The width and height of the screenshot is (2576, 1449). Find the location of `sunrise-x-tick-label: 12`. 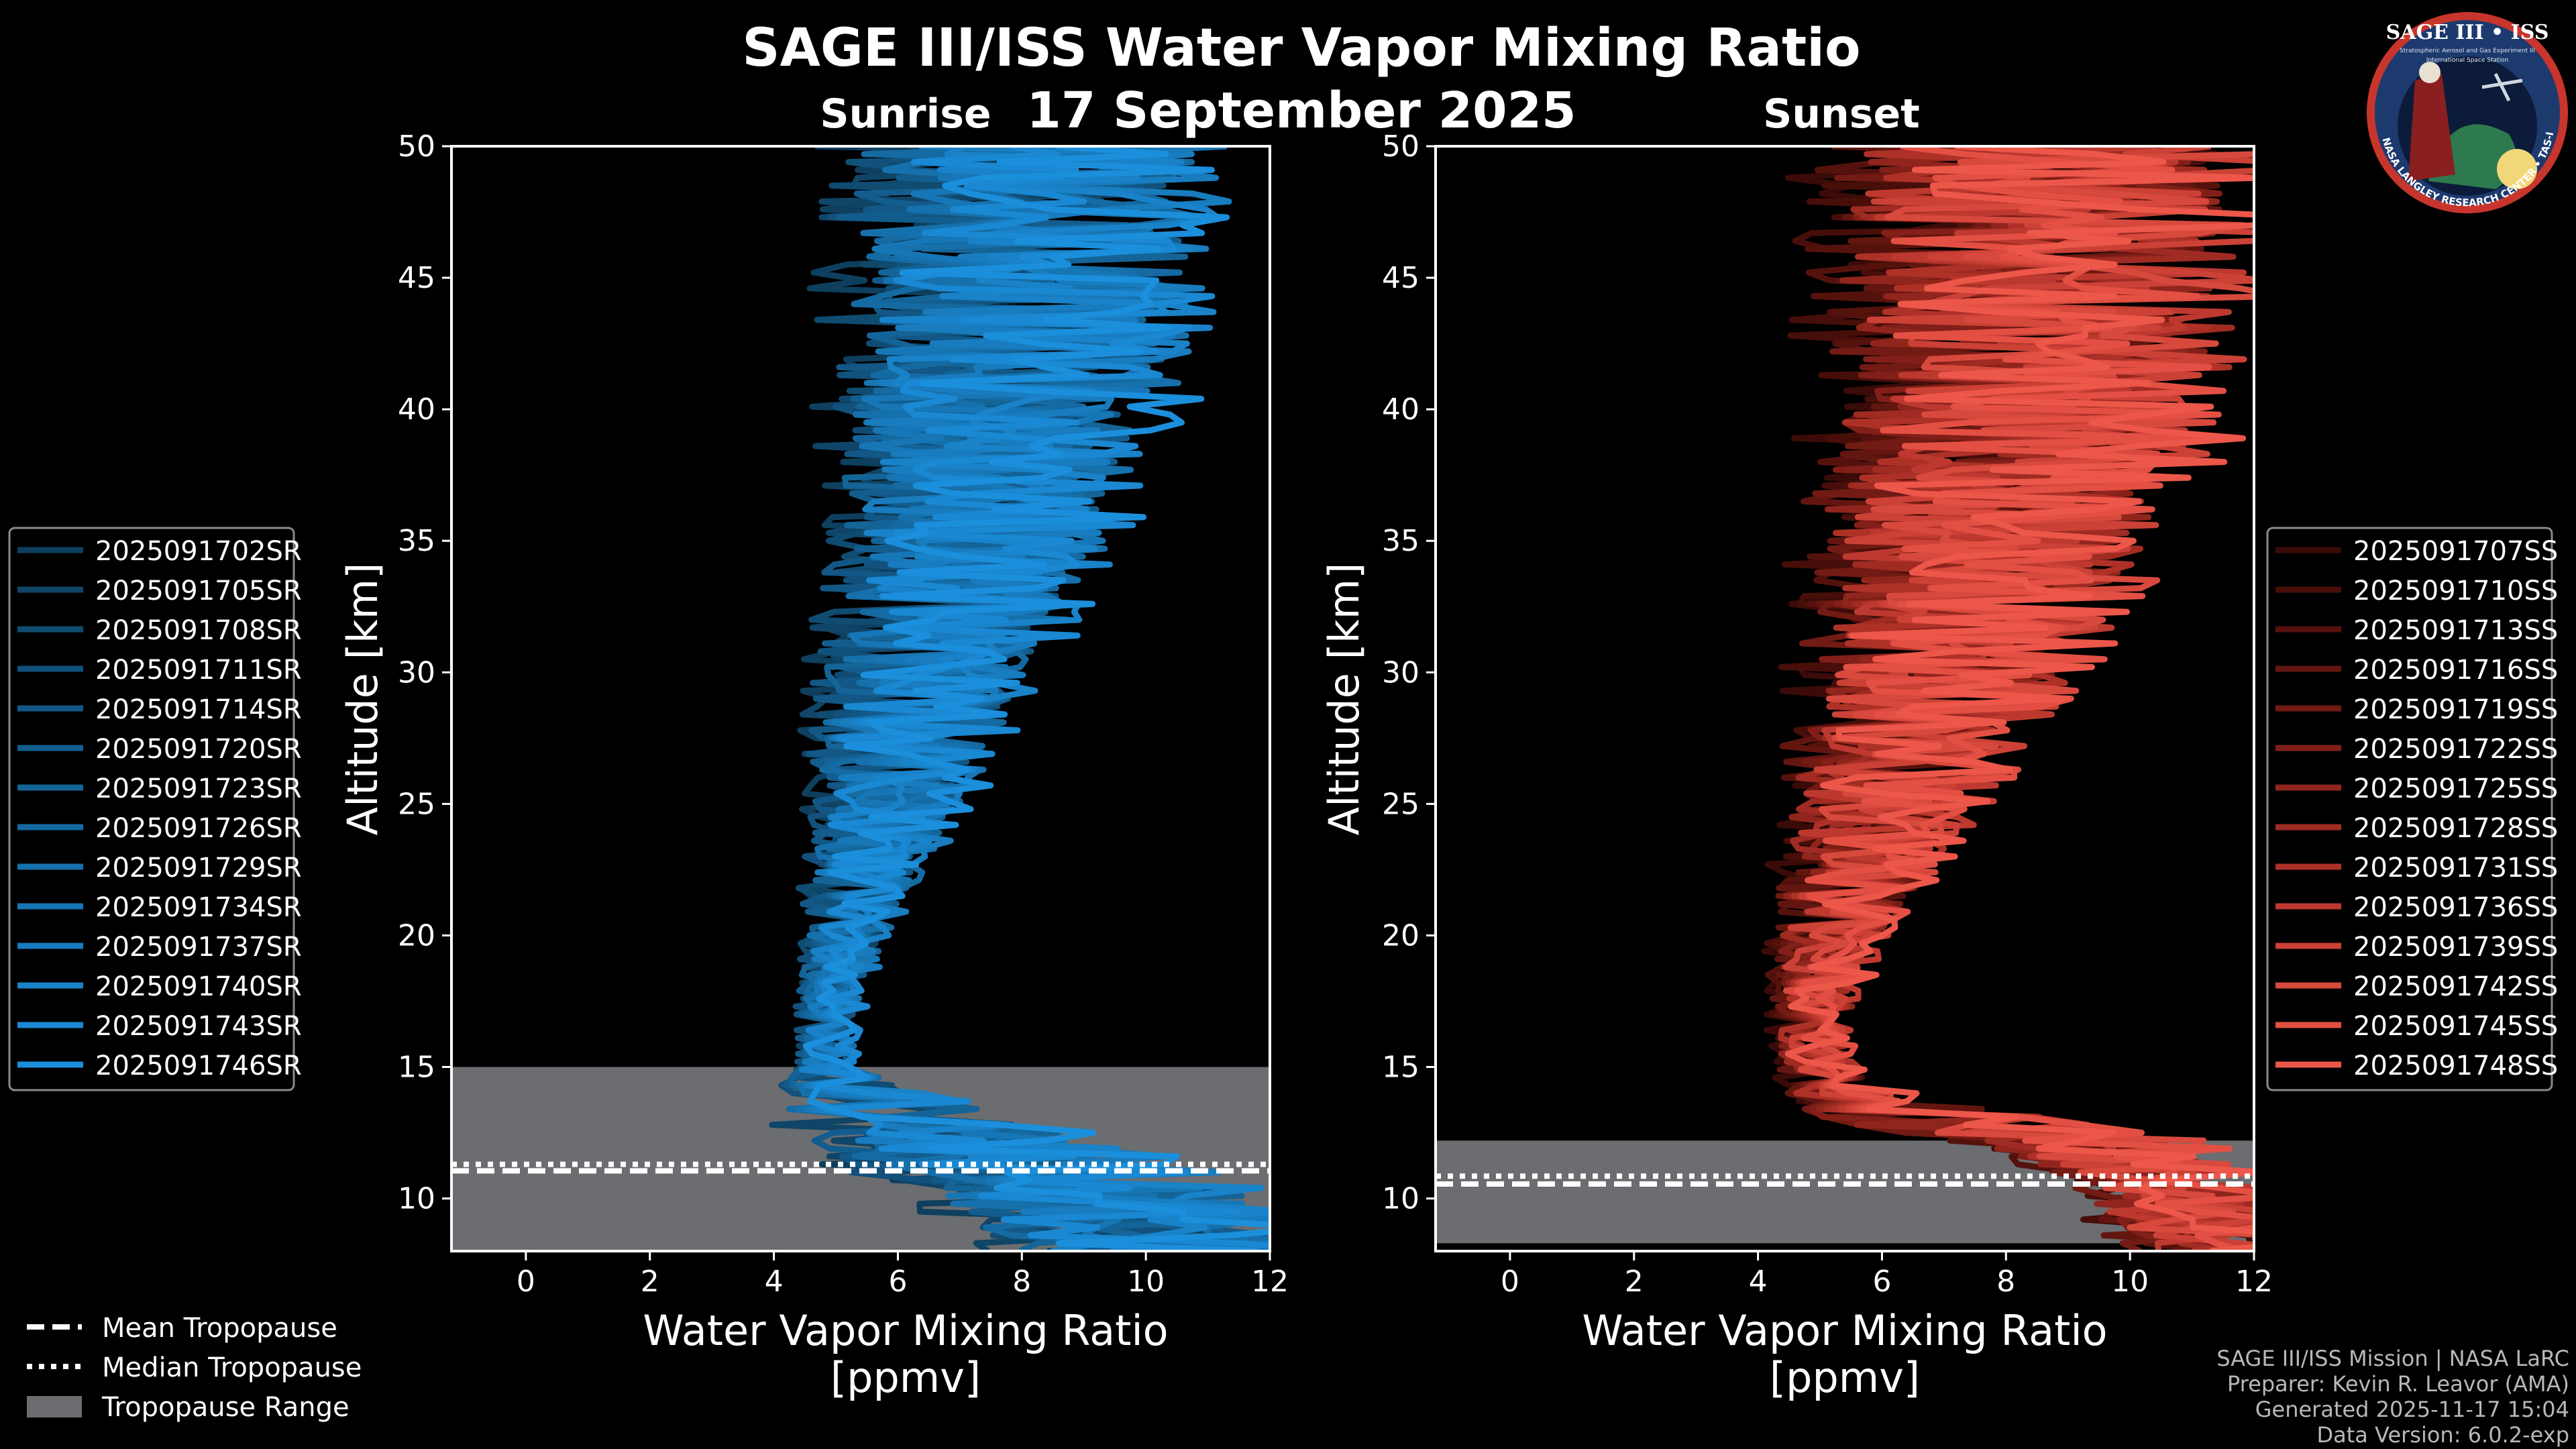

sunrise-x-tick-label: 12 is located at coordinates (1270, 1282).